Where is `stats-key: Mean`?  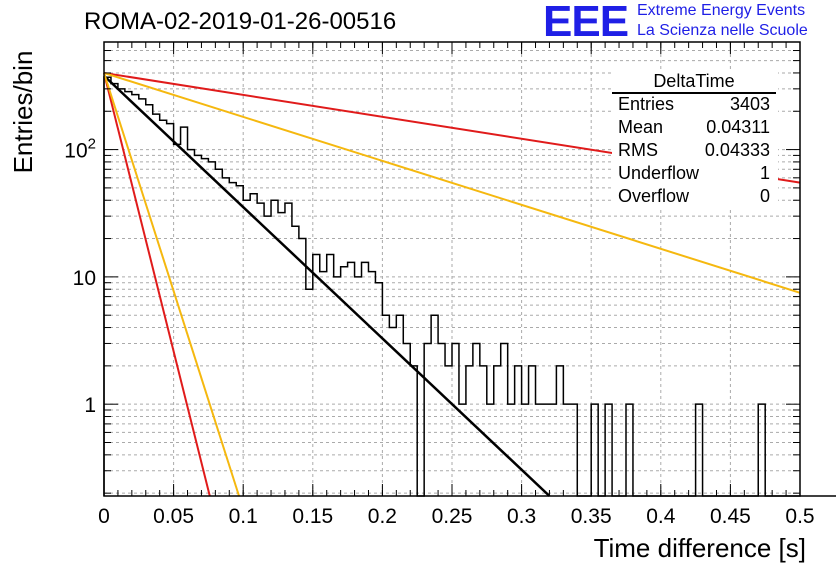 stats-key: Mean is located at coordinates (641, 127).